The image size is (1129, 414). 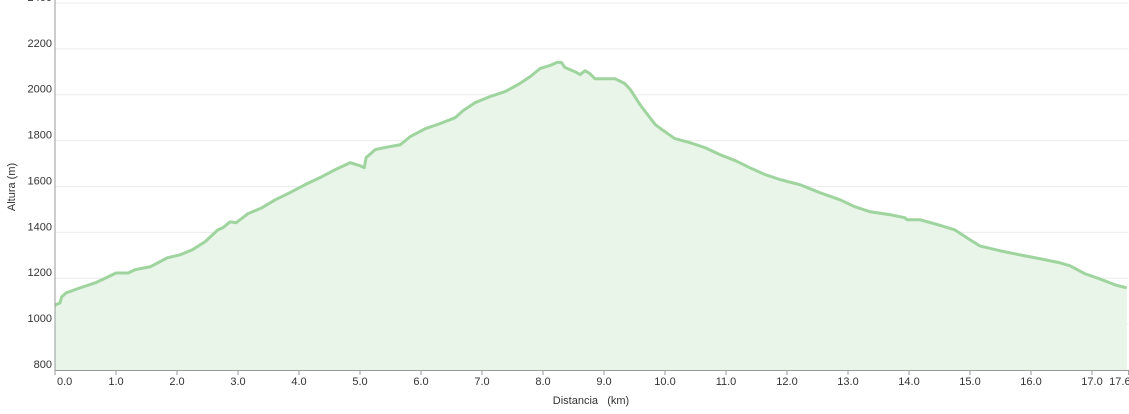 What do you see at coordinates (40, 227) in the screenshot?
I see `y-tick-label: 1400` at bounding box center [40, 227].